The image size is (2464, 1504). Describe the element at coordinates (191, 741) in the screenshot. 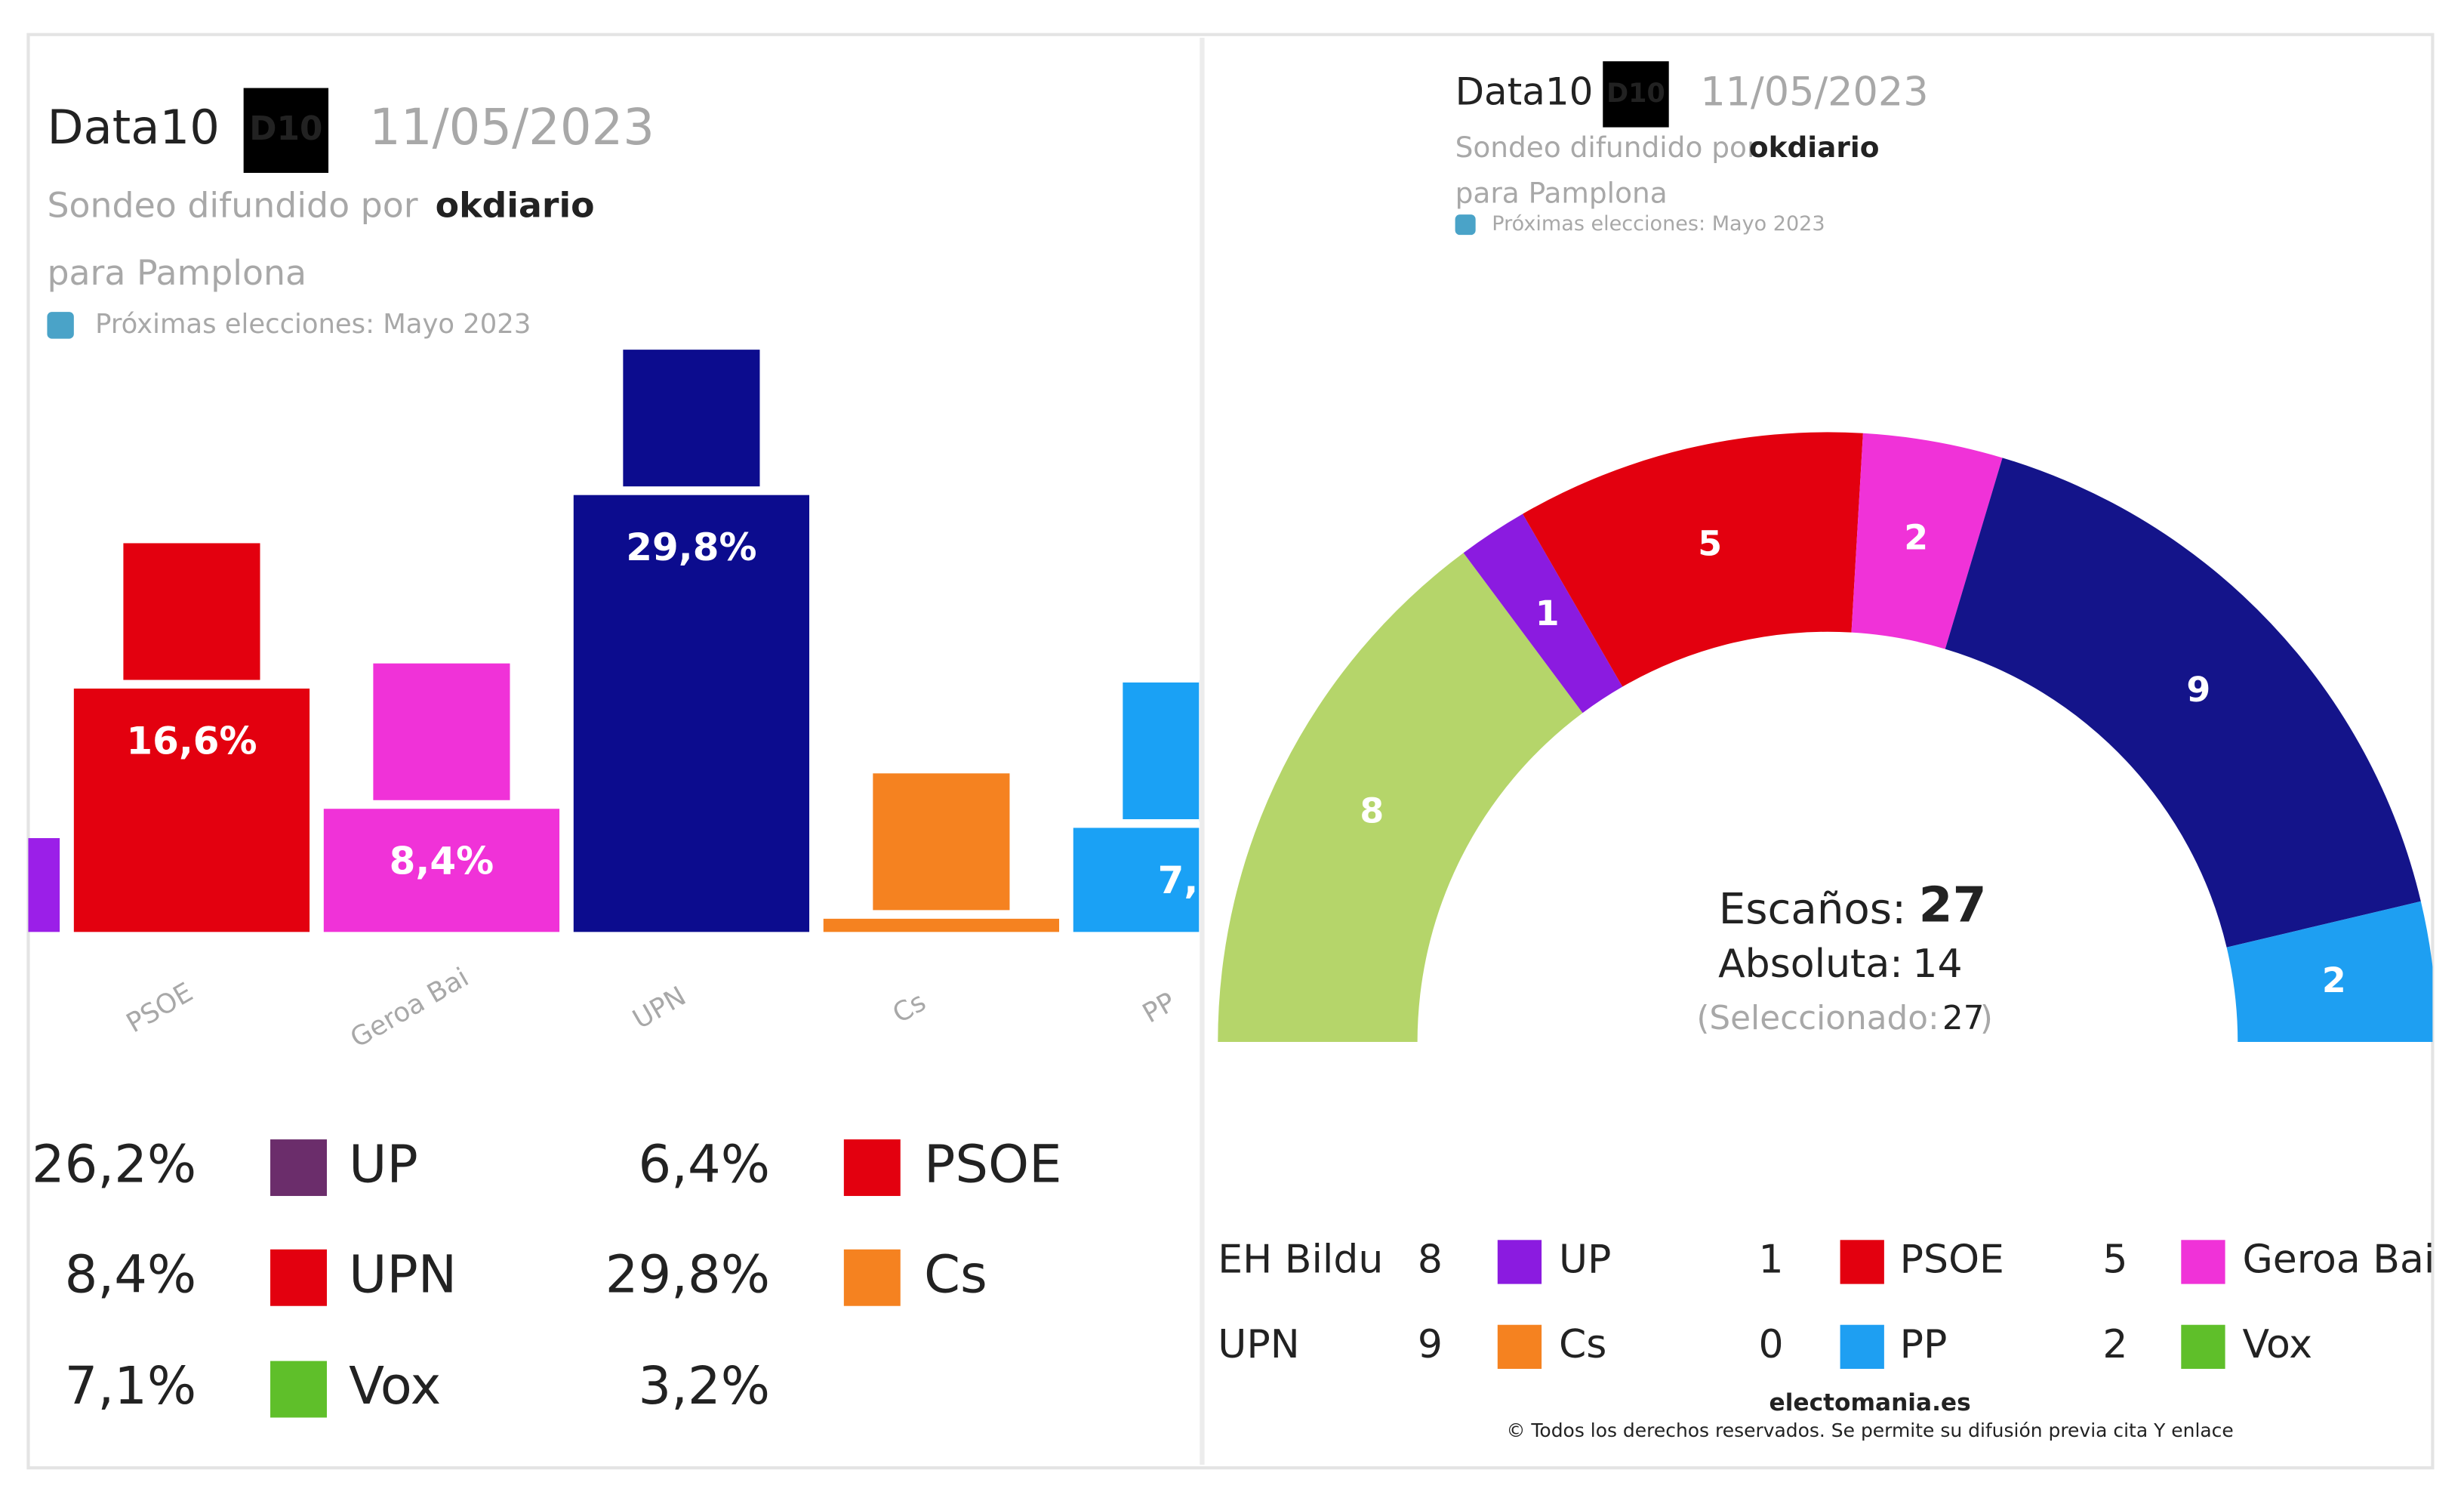

I see `value-label: 16,6%` at that location.